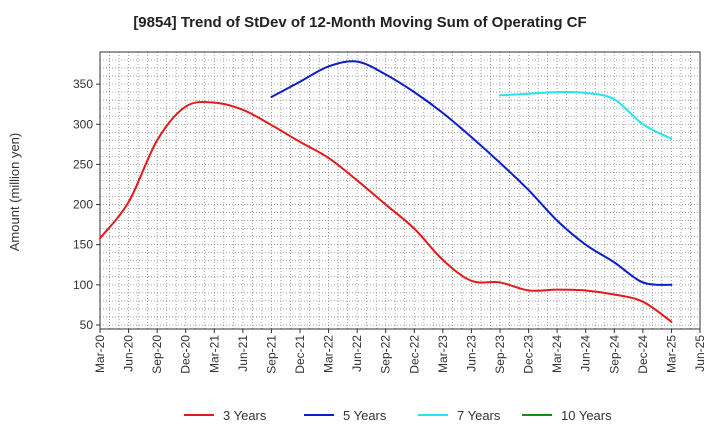 This screenshot has height=440, width=720. I want to click on x-tick-label: Sep-20, so click(157, 354).